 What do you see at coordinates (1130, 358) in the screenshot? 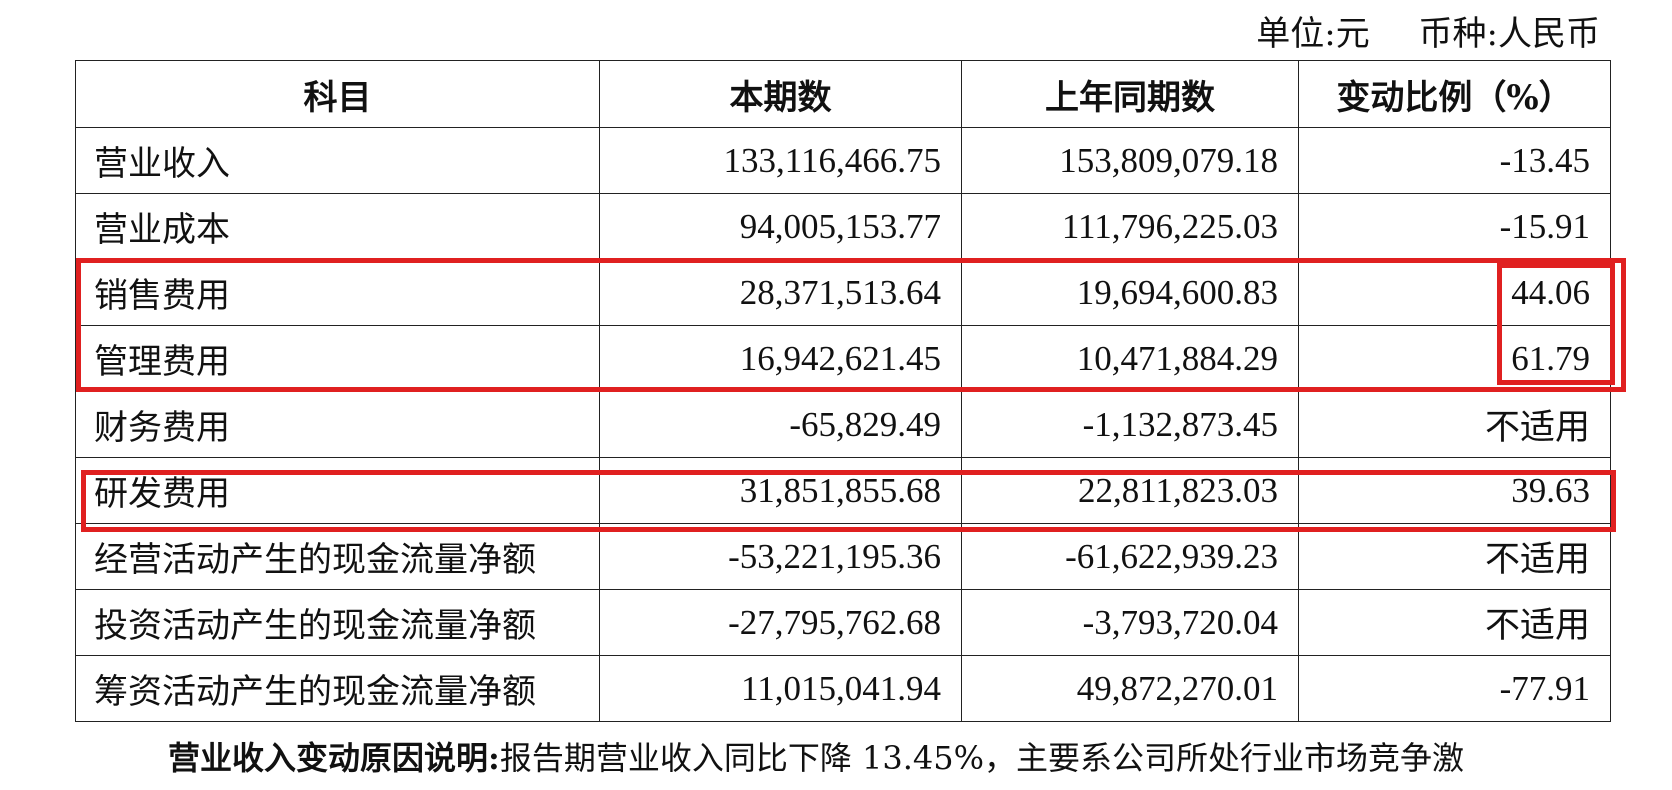
I see `row-prior: 10,471,884.29` at bounding box center [1130, 358].